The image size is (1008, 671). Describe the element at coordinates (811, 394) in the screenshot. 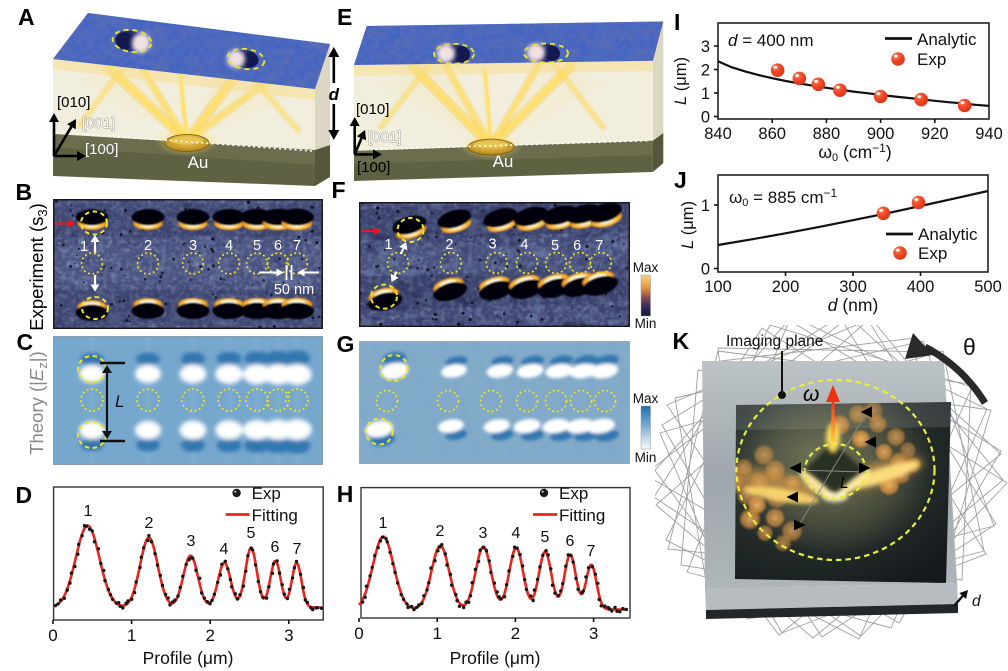

I see `svg-text: ω` at that location.